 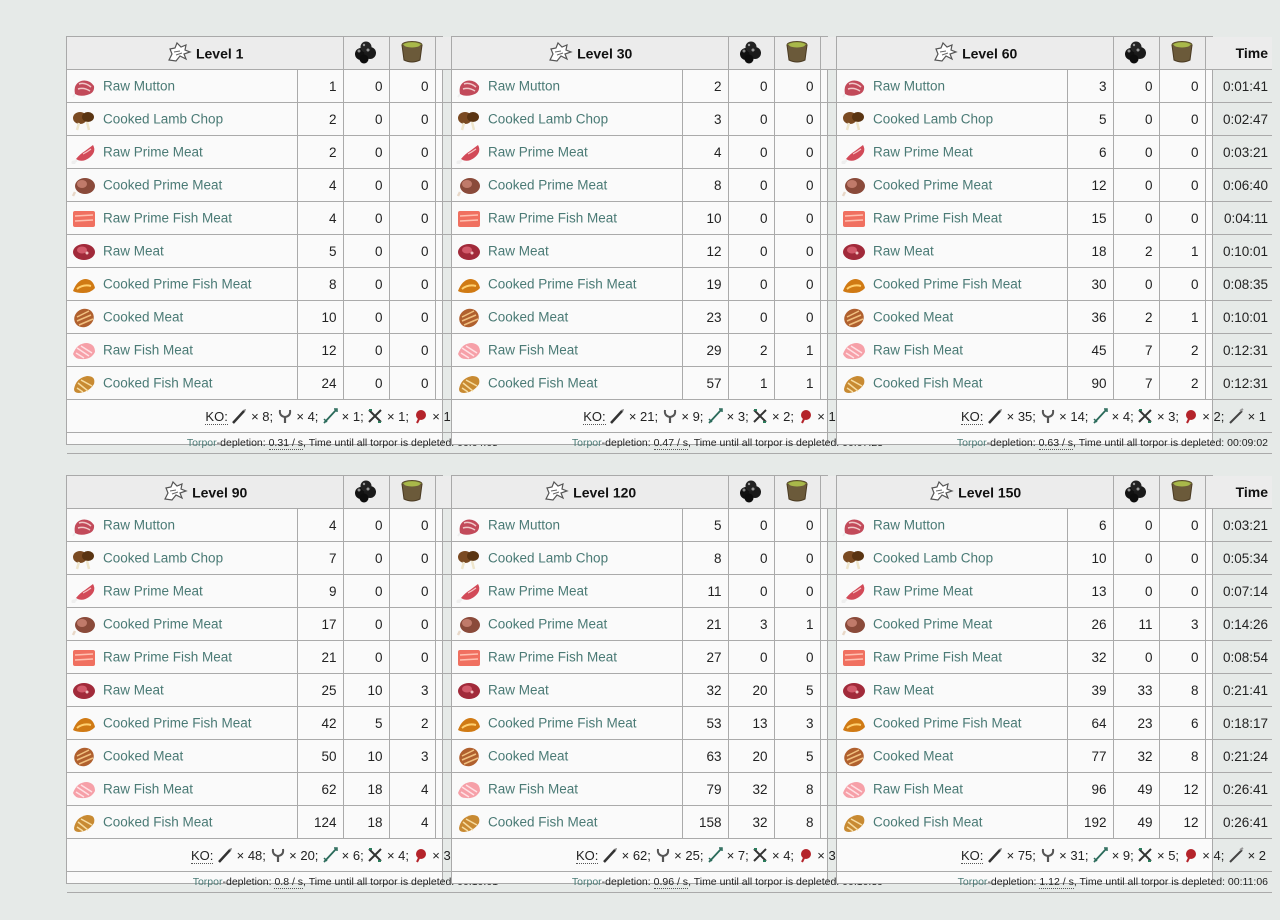 What do you see at coordinates (469, 592) in the screenshot?
I see `raw-prime-meat-icon` at bounding box center [469, 592].